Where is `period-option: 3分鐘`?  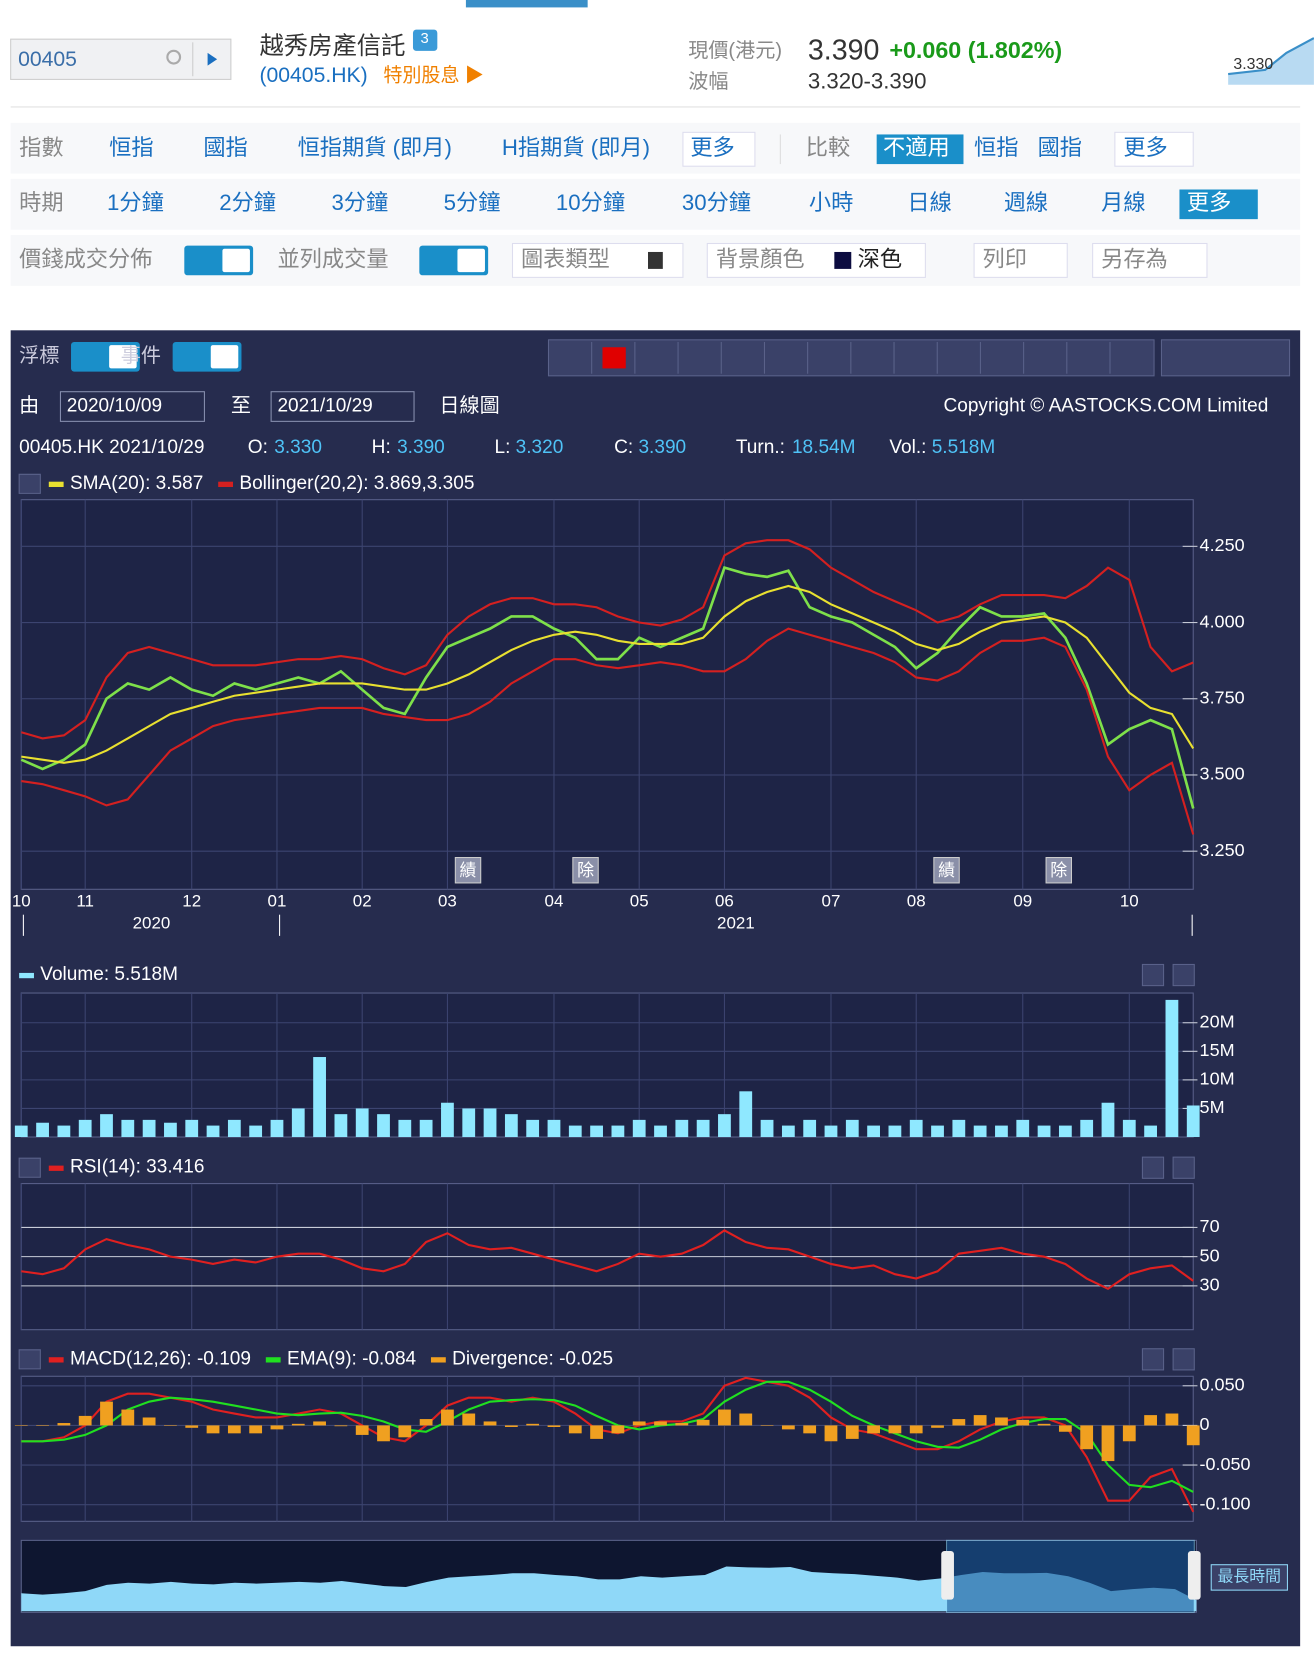
period-option: 3分鐘 is located at coordinates (359, 202).